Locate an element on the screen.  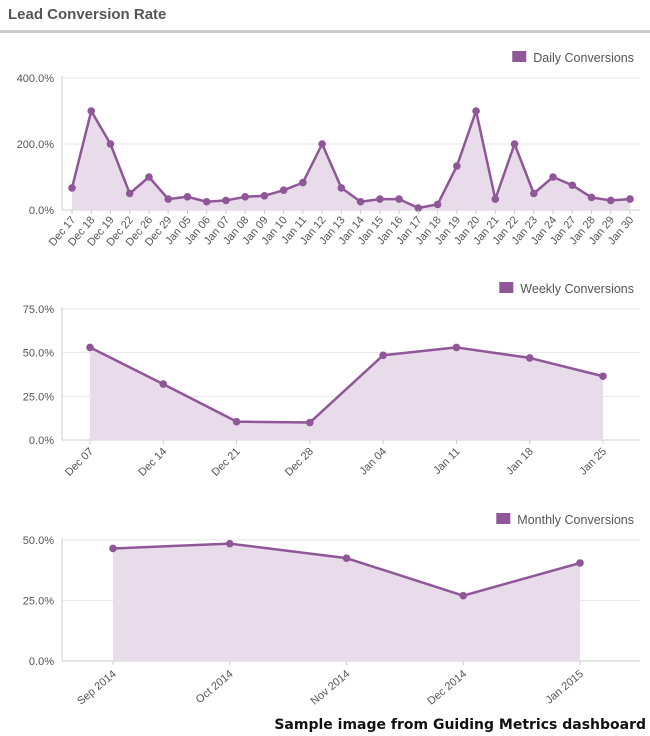
legend-label: Daily Conversions is located at coordinates (583, 58).